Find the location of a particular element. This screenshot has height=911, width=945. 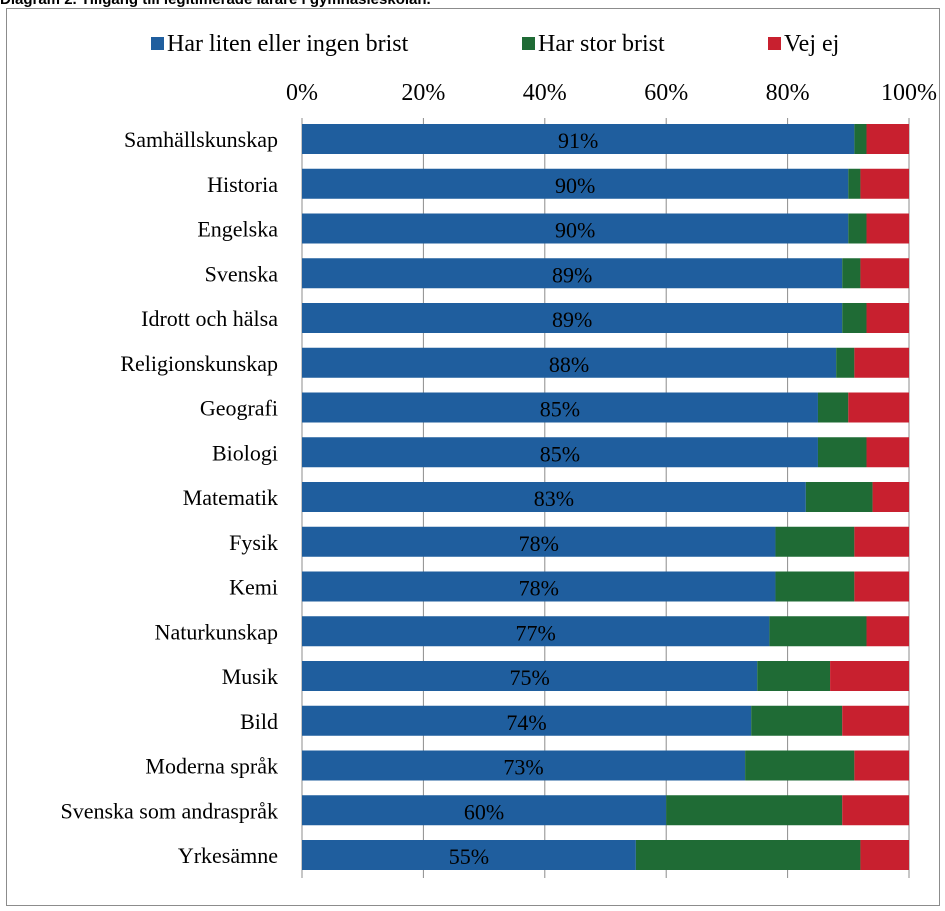

legend-label: Har liten eller ingen brist is located at coordinates (288, 44).